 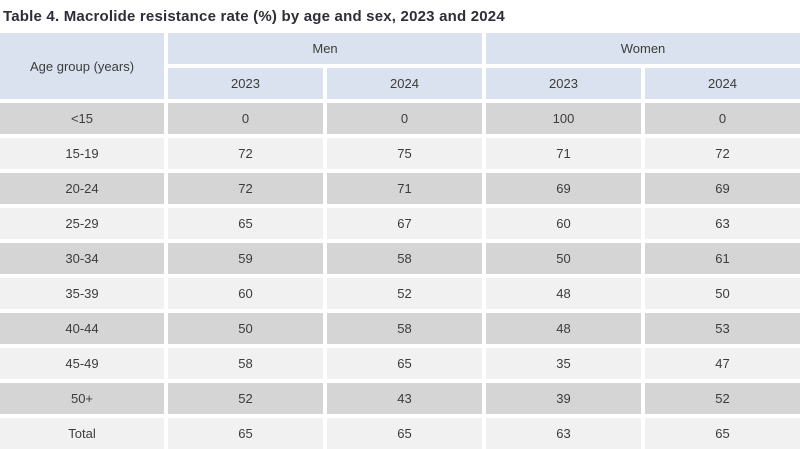 What do you see at coordinates (82, 258) in the screenshot?
I see `age-cell: 30-34` at bounding box center [82, 258].